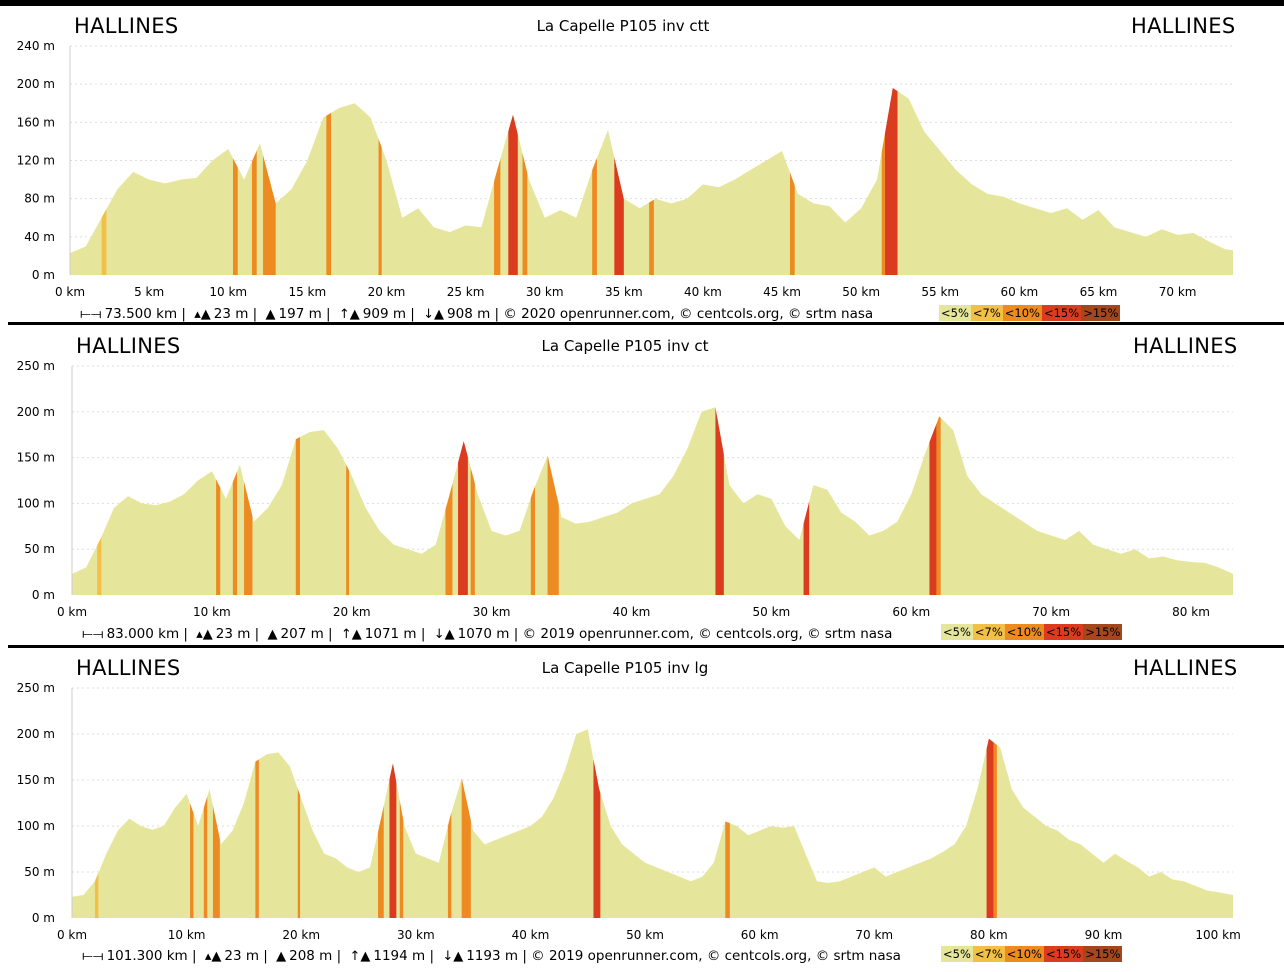 The image size is (1284, 972). I want to click on max-altitude-icon: ▲, so click(272, 634).